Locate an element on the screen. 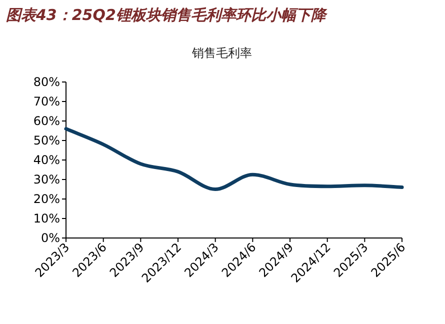 The height and width of the screenshot is (324, 445). y-tick-label: 60% is located at coordinates (46, 121).